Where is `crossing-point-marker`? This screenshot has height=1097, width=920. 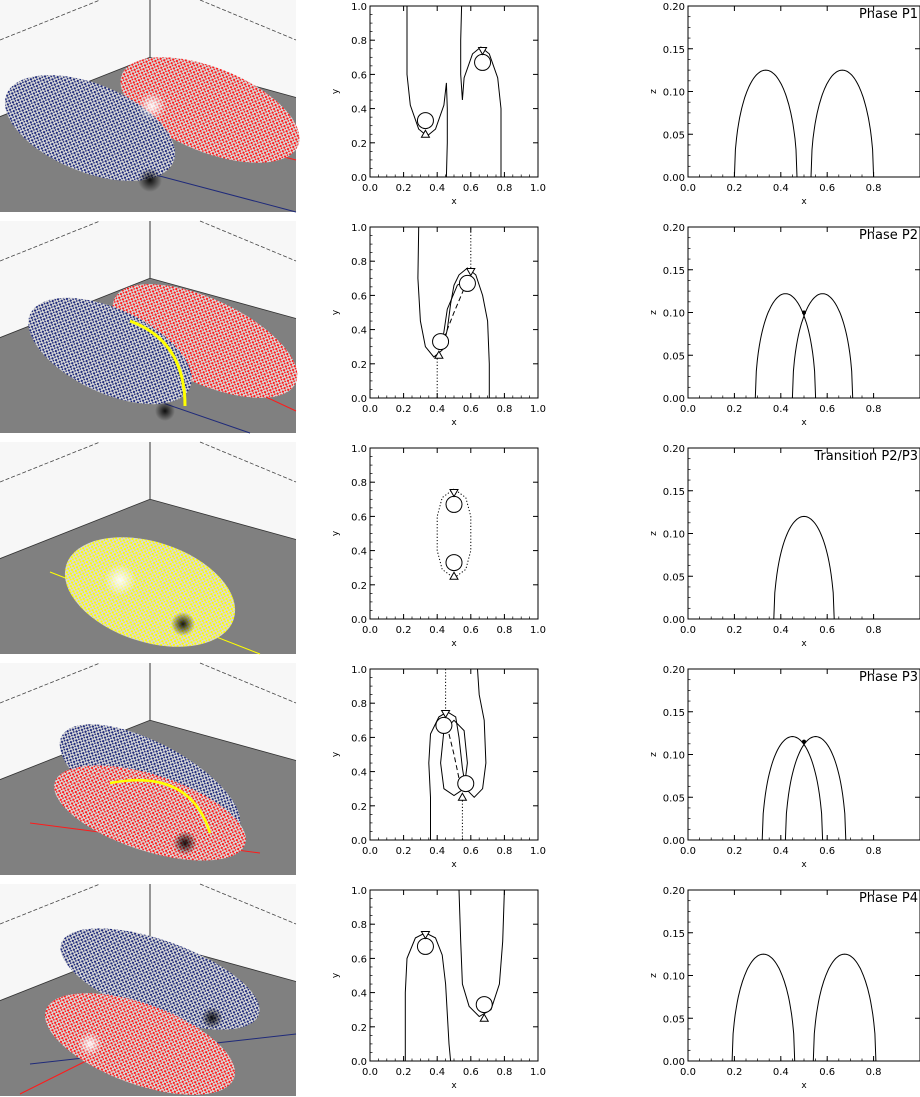
crossing-point-marker is located at coordinates (804, 741).